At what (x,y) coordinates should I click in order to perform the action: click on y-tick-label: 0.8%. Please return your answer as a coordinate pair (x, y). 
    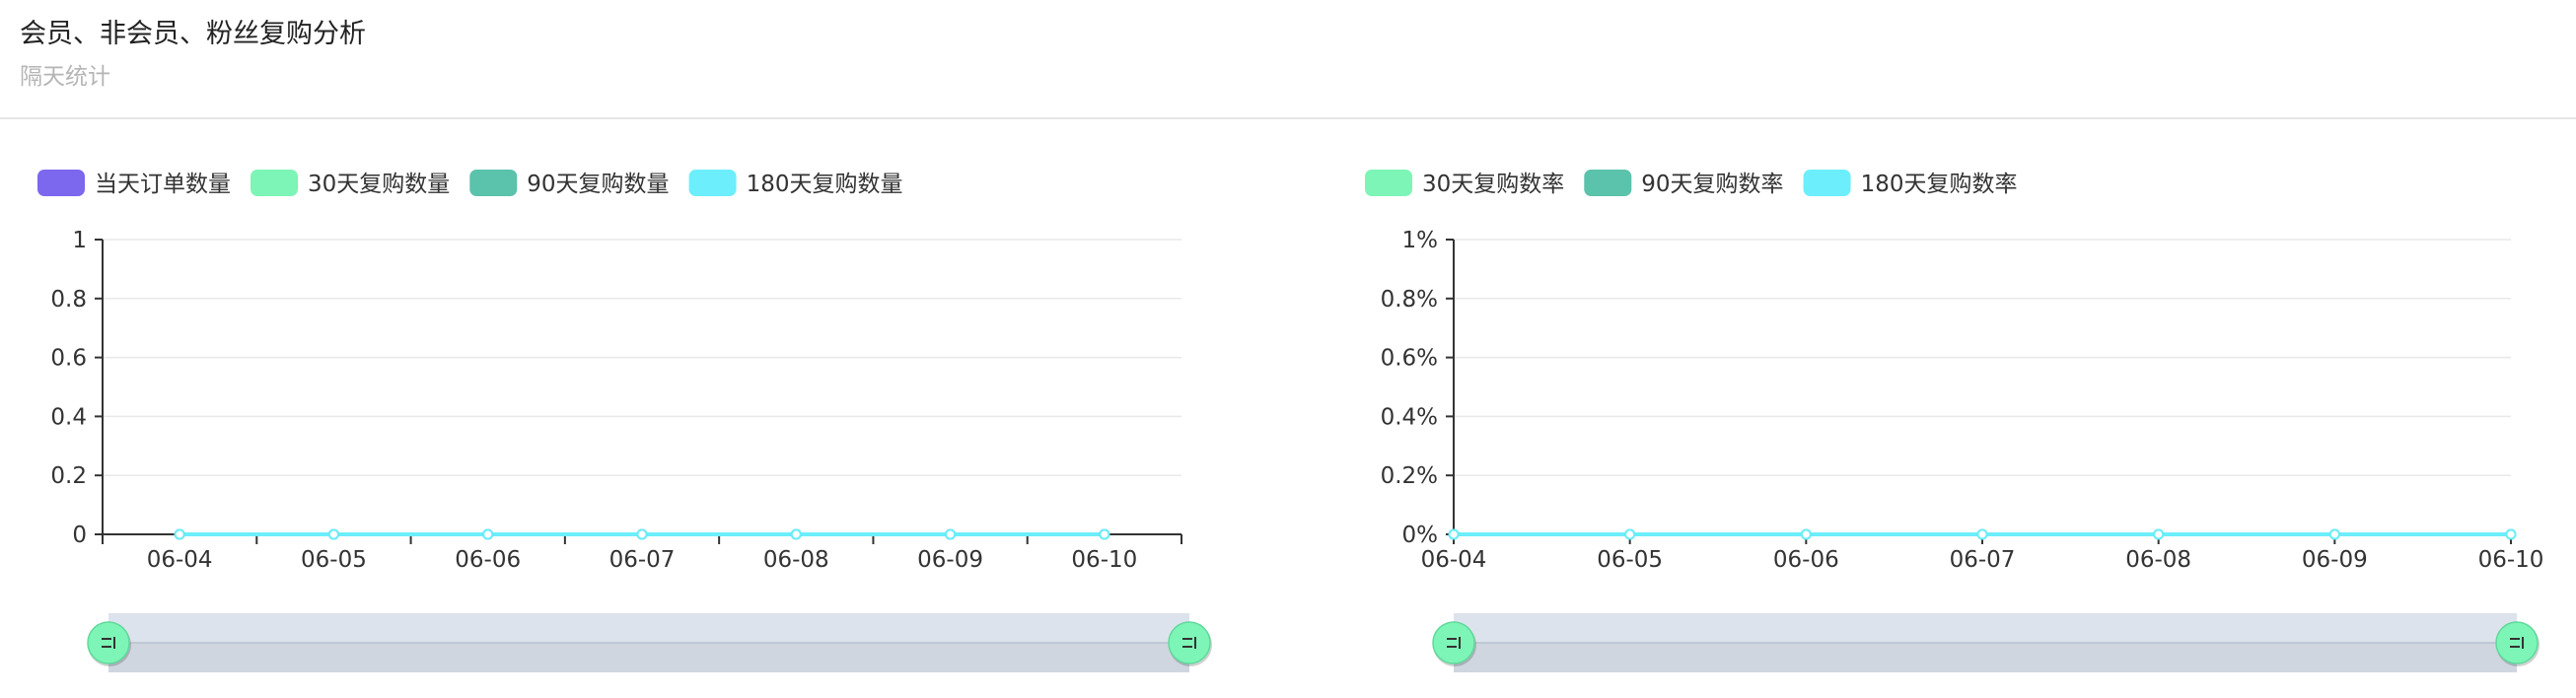
    Looking at the image, I should click on (1409, 300).